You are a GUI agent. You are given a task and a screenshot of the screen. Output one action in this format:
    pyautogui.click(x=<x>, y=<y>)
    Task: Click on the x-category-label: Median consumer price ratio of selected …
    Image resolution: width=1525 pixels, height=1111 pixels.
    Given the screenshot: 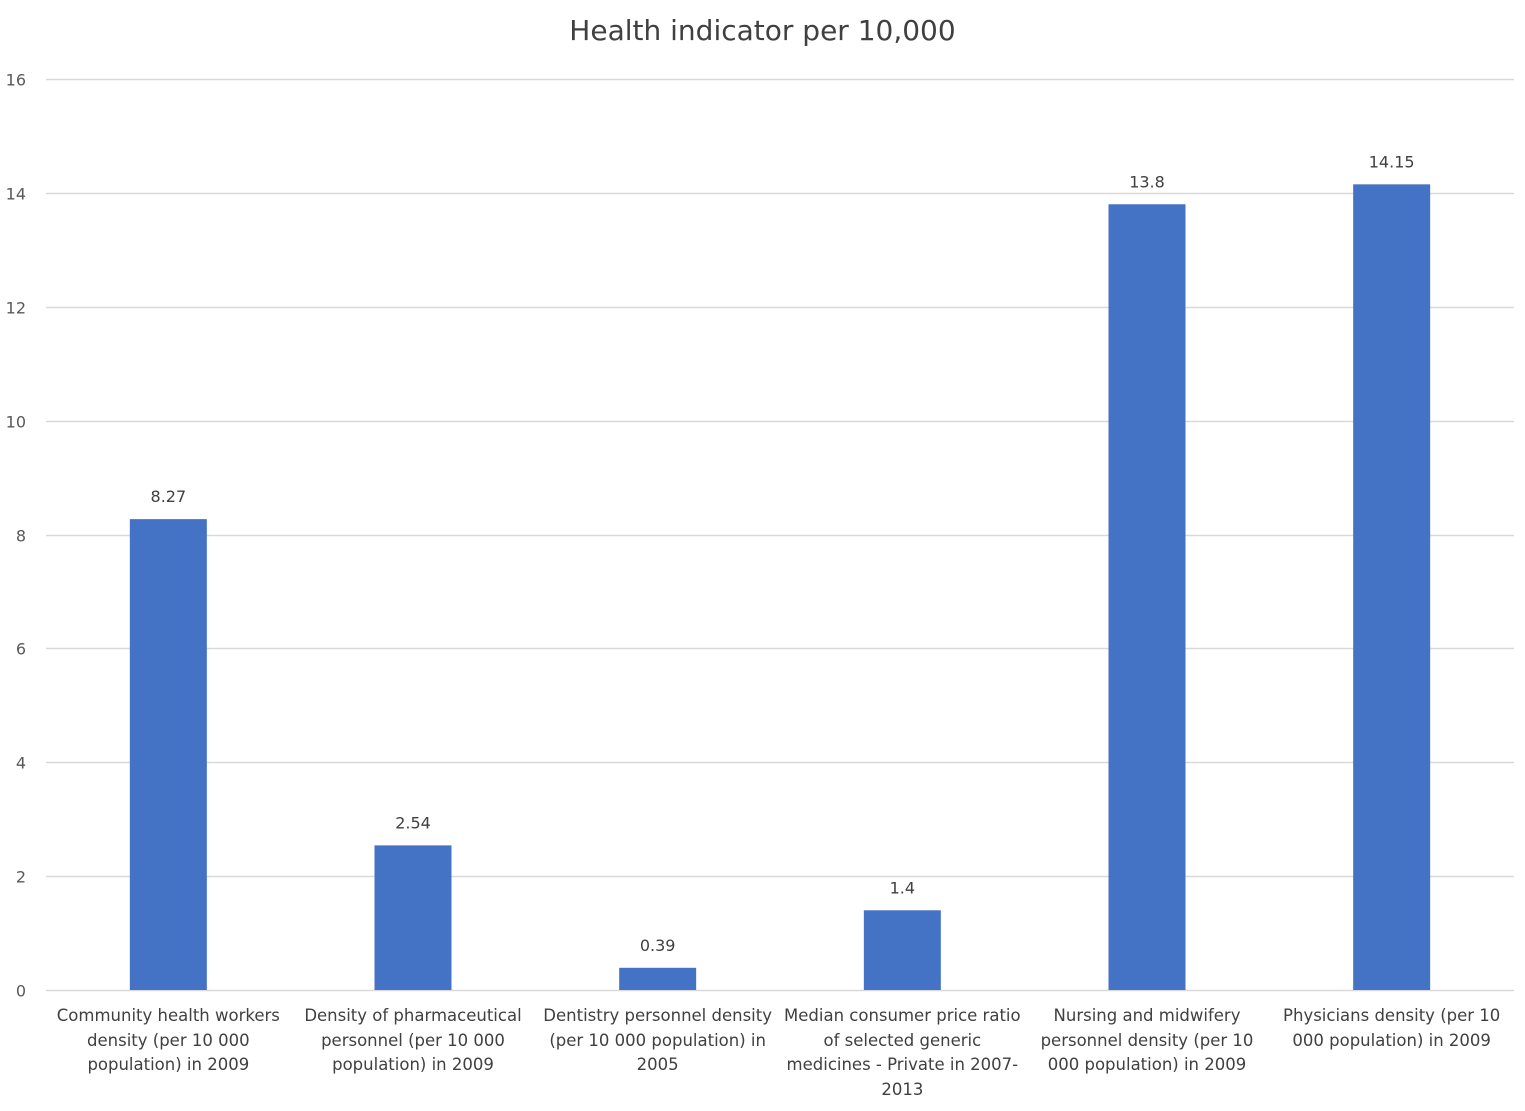 What is the action you would take?
    pyautogui.click(x=902, y=1052)
    